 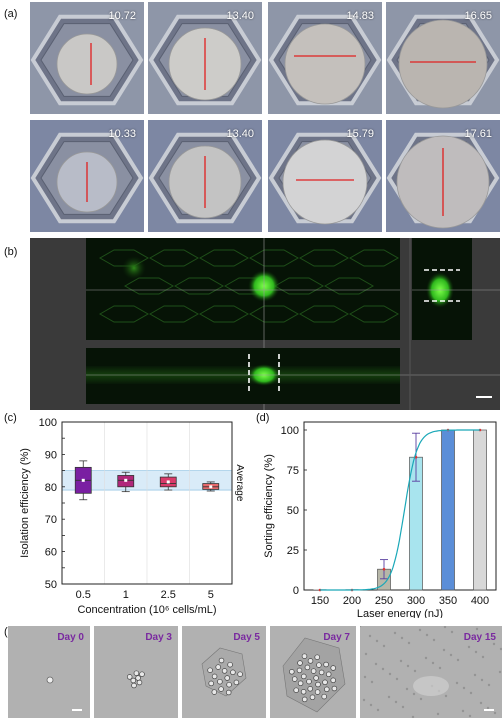 What do you see at coordinates (87, 176) in the screenshot?
I see `micrograph-tile: 10.33` at bounding box center [87, 176].